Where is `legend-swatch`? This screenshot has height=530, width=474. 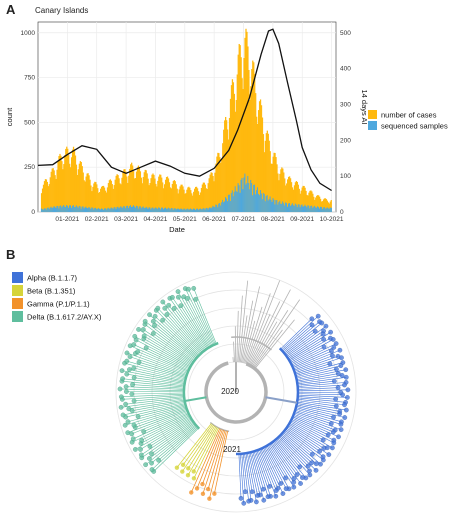 legend-swatch is located at coordinates (372, 125).